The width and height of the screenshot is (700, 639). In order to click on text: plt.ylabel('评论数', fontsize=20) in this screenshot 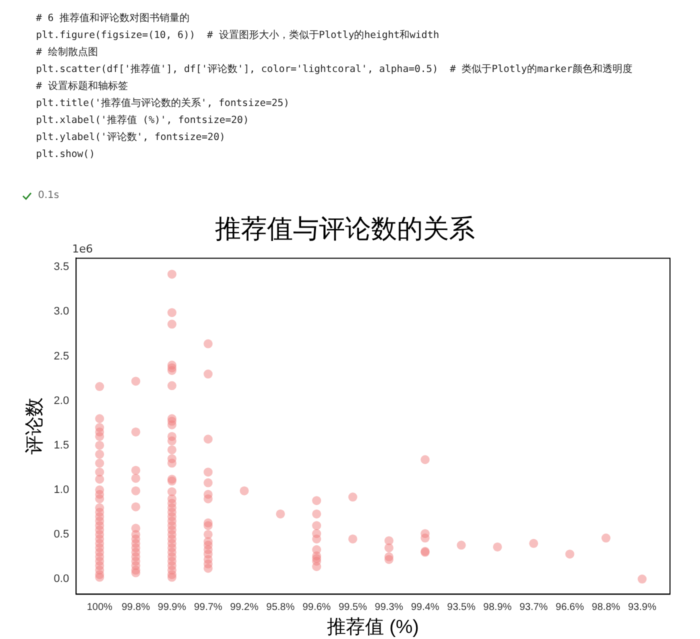, I will do `click(131, 138)`.